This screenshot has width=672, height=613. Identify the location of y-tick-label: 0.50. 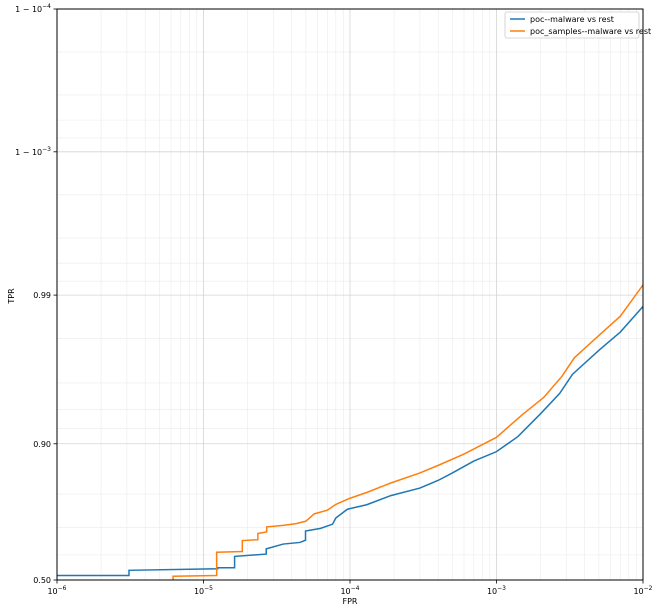
(42, 580).